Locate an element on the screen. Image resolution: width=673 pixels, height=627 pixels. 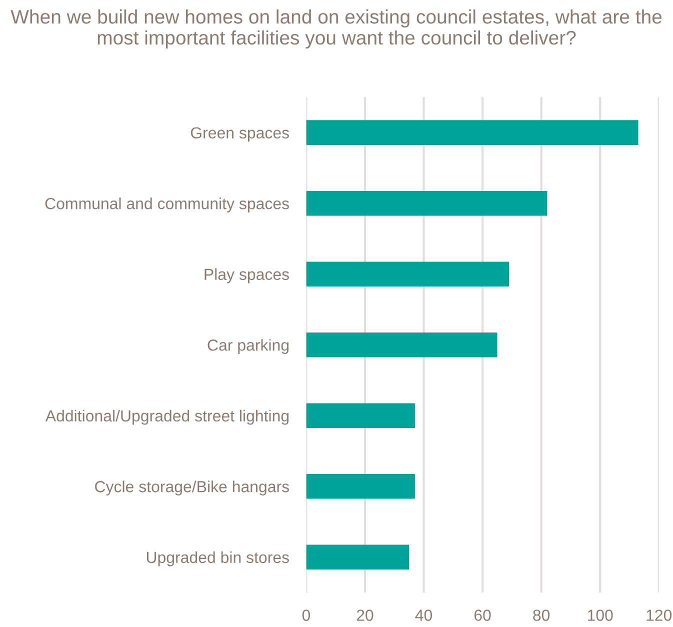
y-tick-label: Cycle storage/Bike hangars is located at coordinates (192, 488).